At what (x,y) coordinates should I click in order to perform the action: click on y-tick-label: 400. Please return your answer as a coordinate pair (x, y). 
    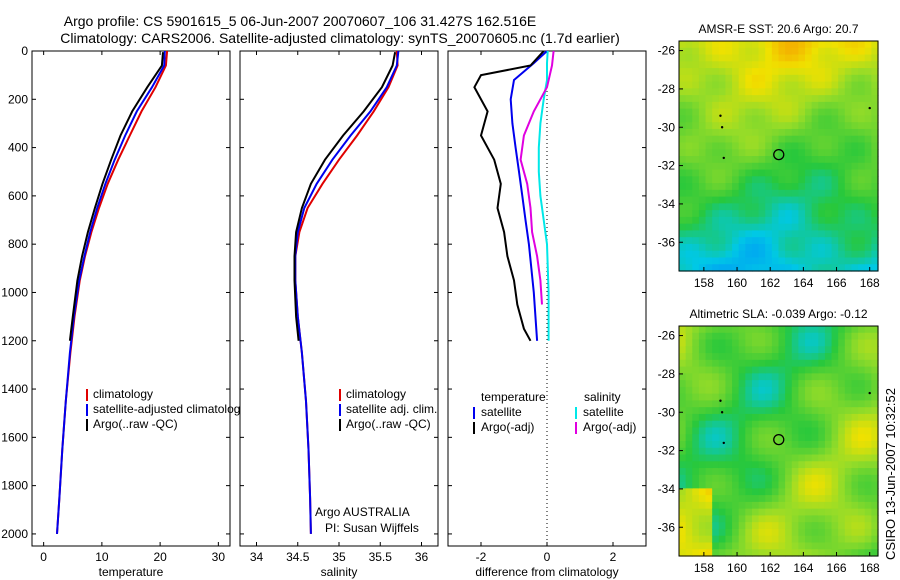
    Looking at the image, I should click on (18, 148).